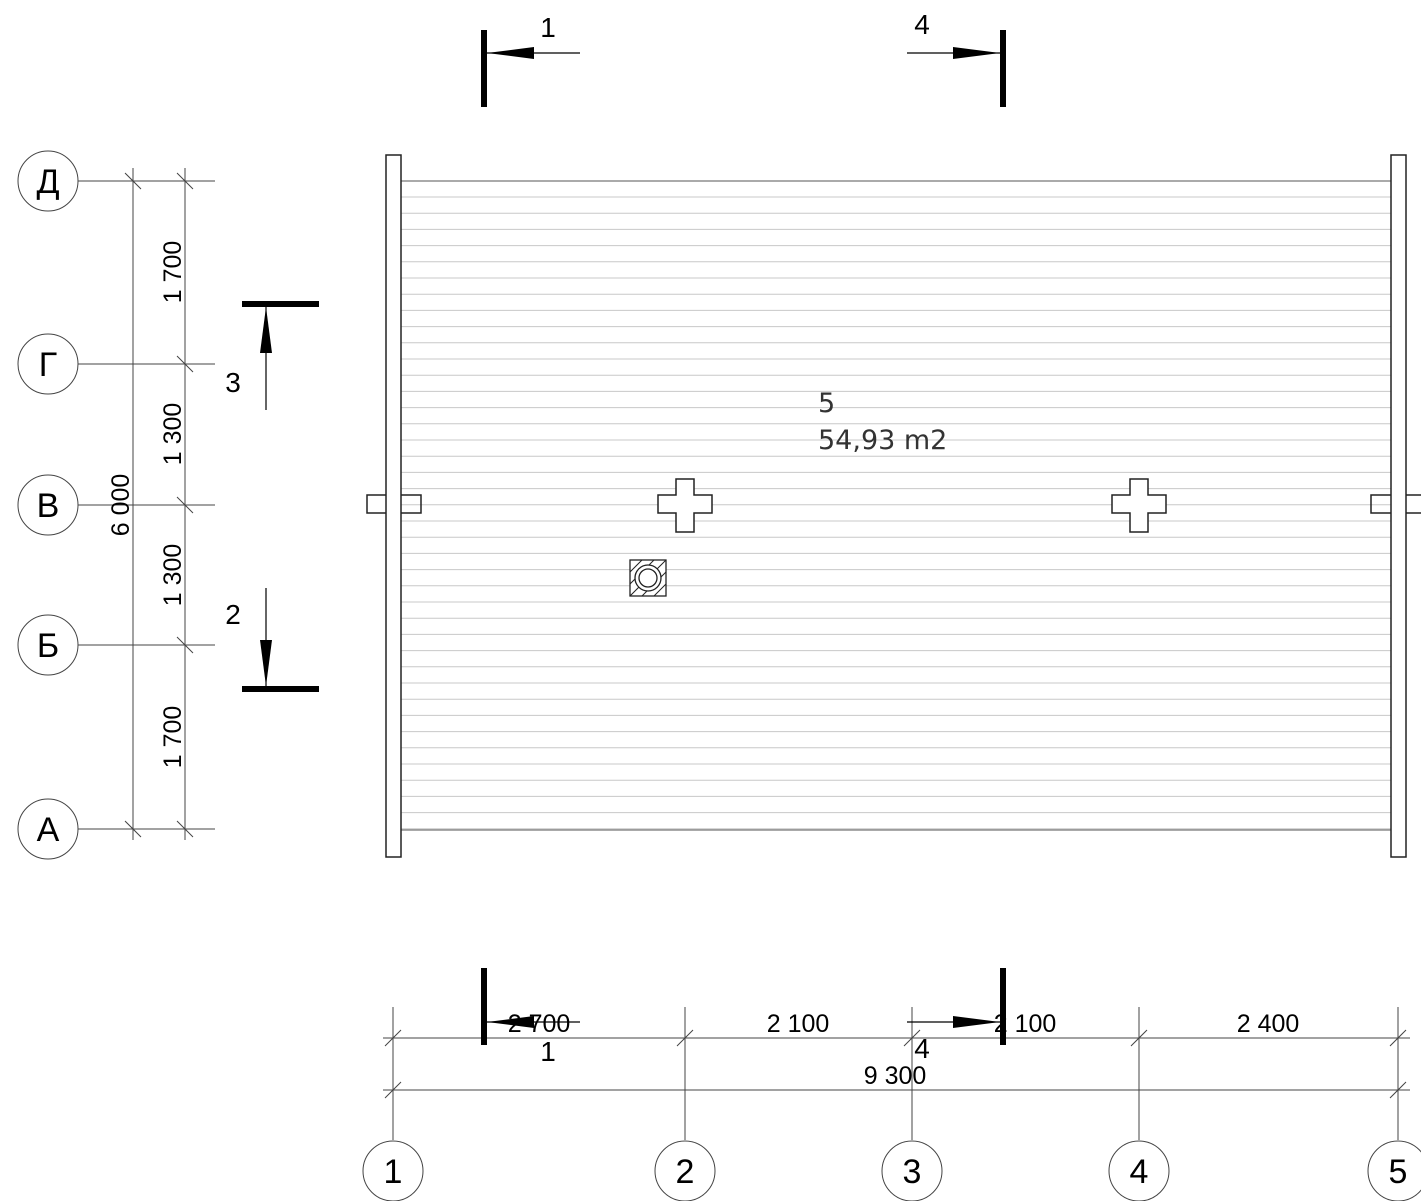 This screenshot has height=1201, width=1421. What do you see at coordinates (48, 646) in the screenshot?
I see `row-axis-label-b: Б` at bounding box center [48, 646].